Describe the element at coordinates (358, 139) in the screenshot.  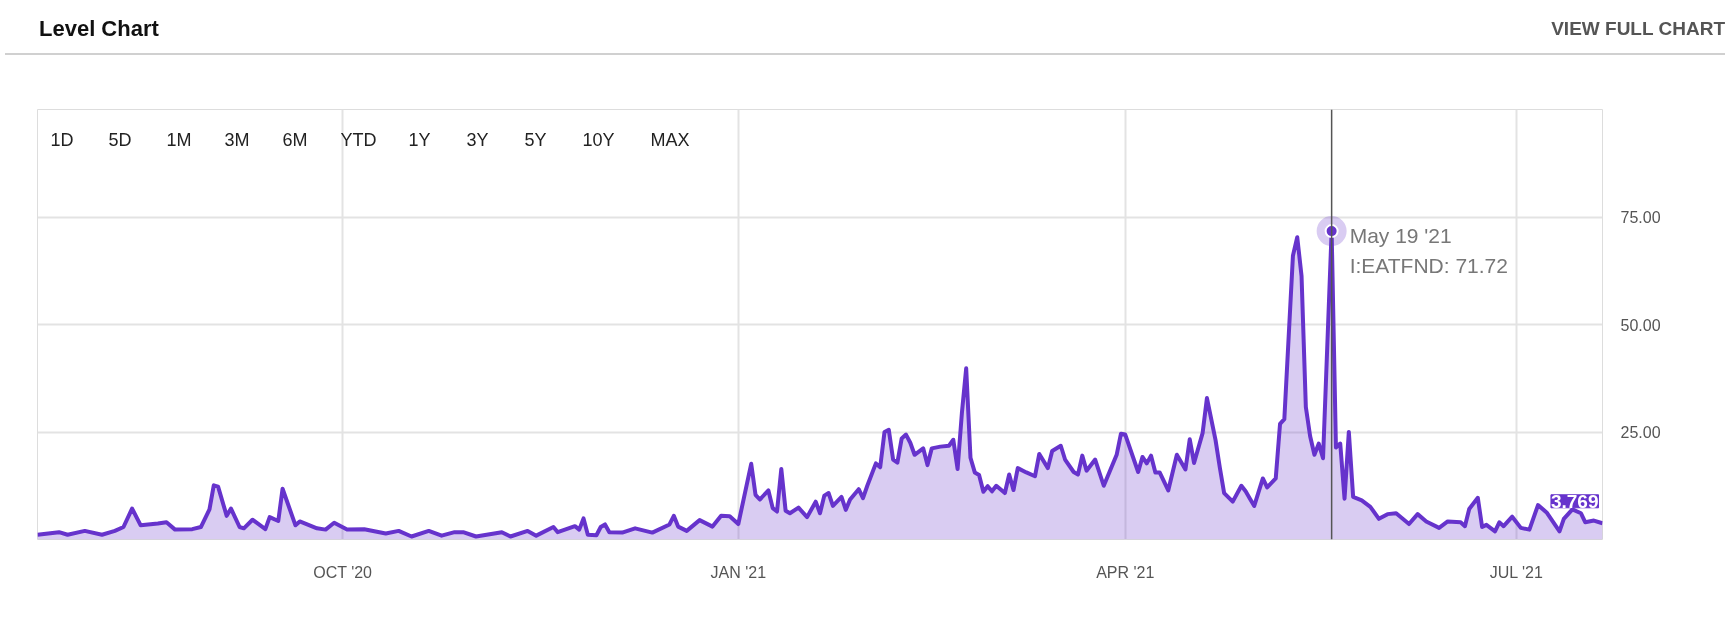
I see `annotation: YTD` at that location.